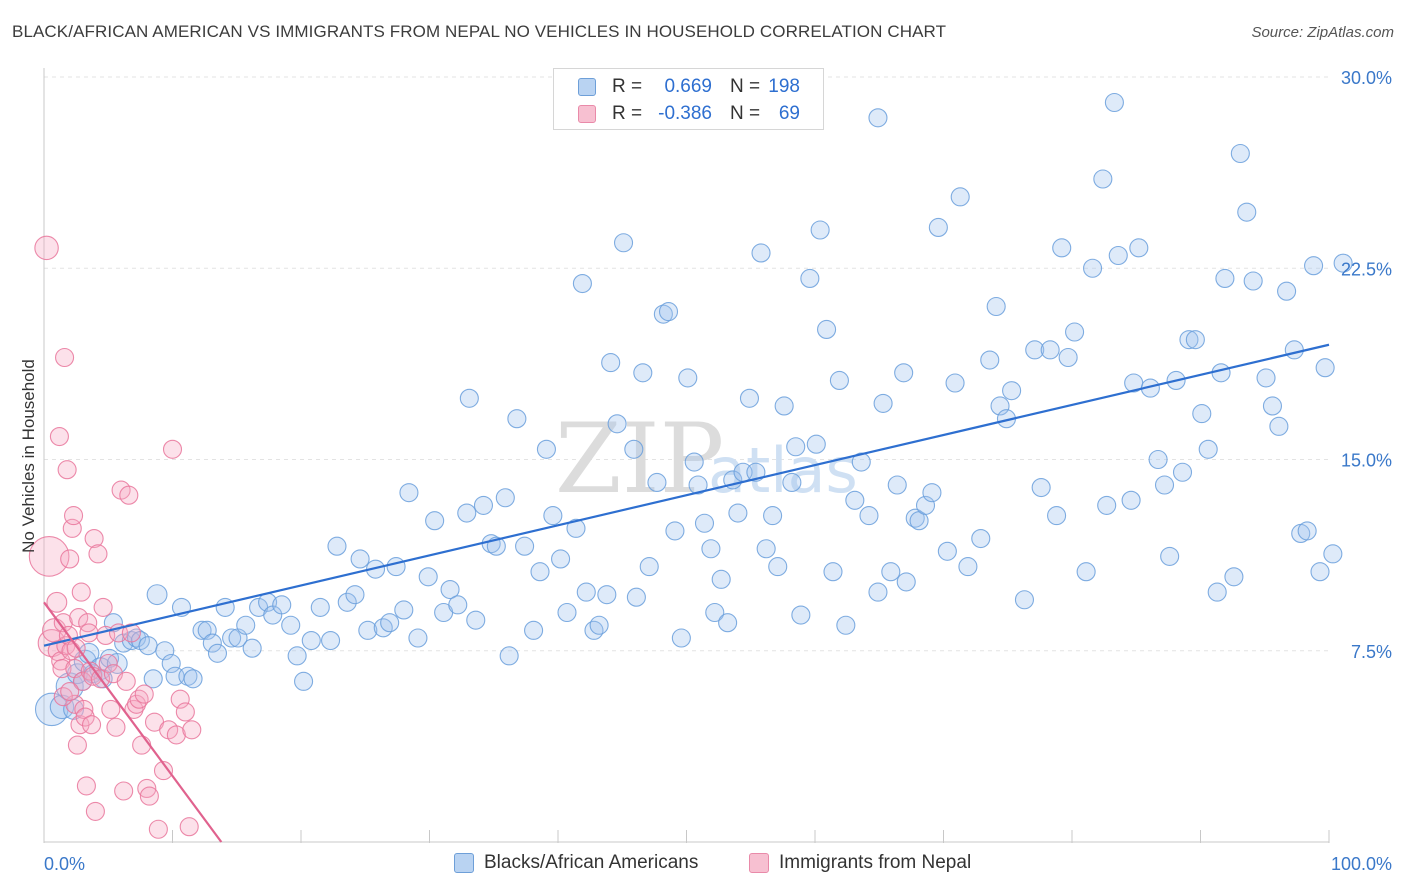 The image size is (1406, 892). I want to click on stats-row-blacks: R = 0.669 N = 198, so click(688, 87).